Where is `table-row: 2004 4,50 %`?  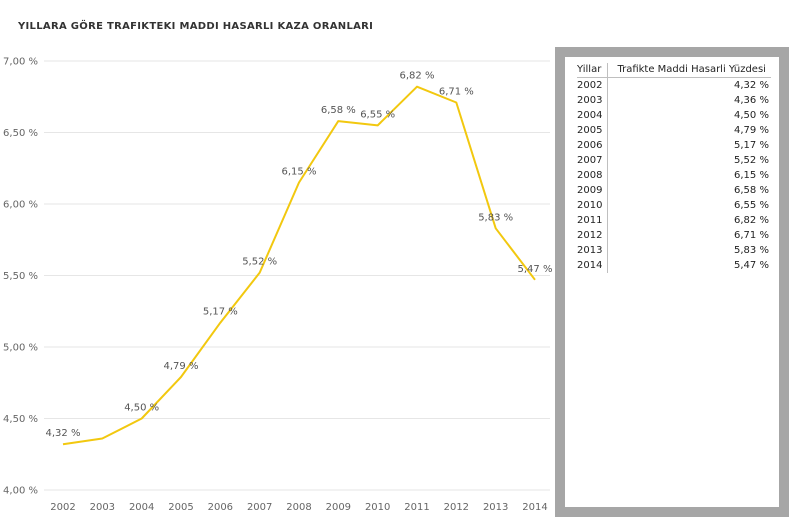 table-row: 2004 4,50 % is located at coordinates (674, 115).